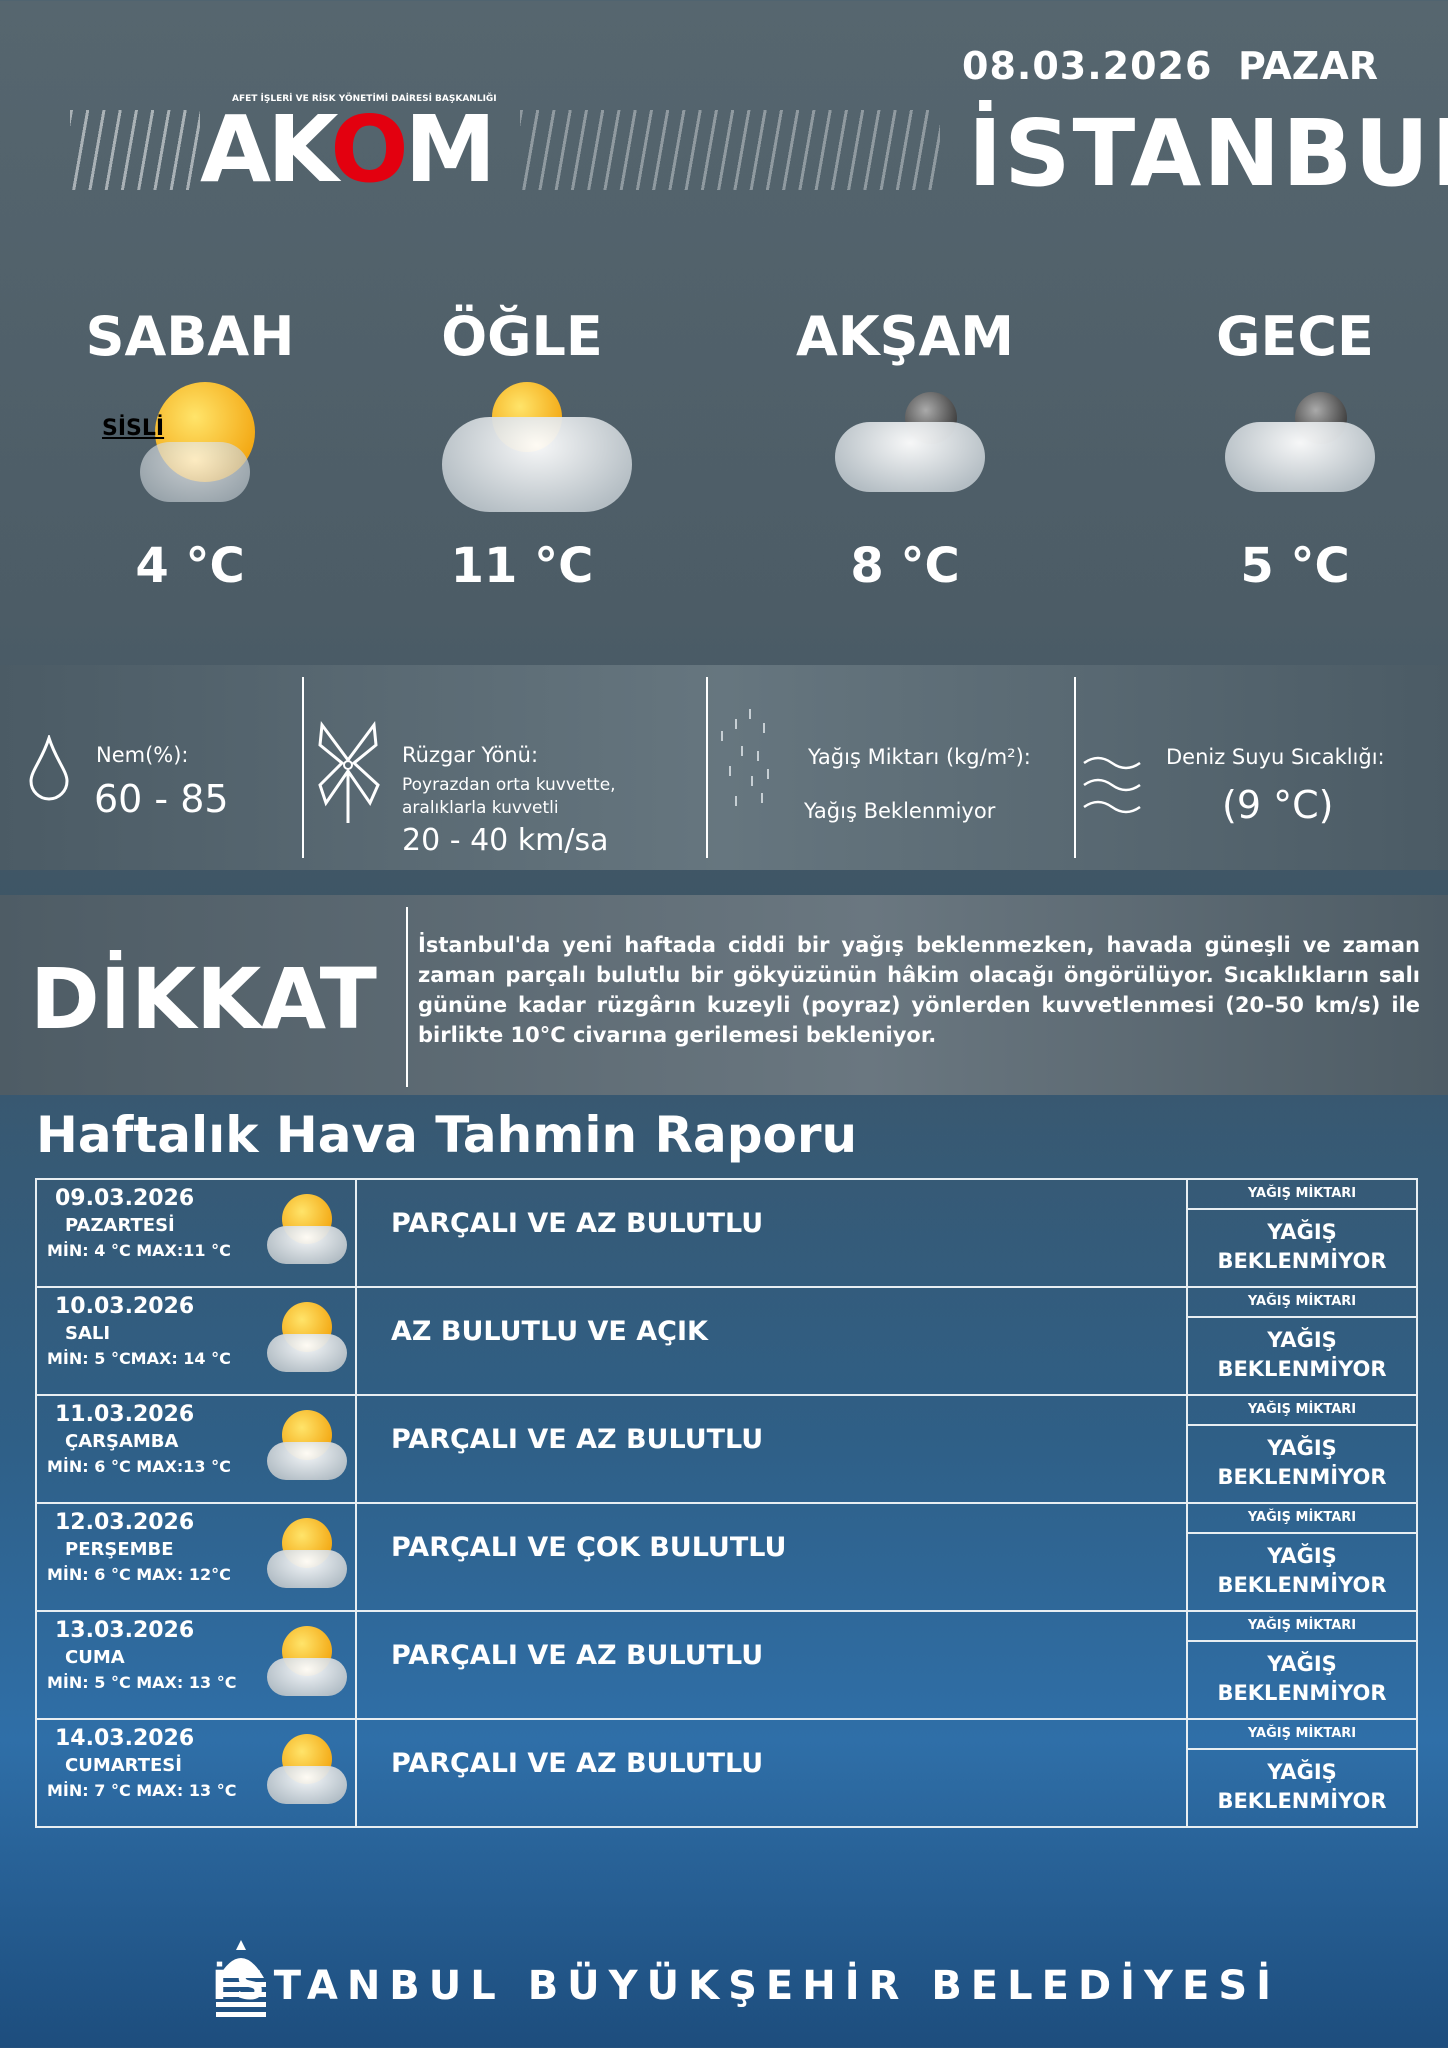  Describe the element at coordinates (161, 799) in the screenshot. I see `humidity-value: 60 - 85` at that location.